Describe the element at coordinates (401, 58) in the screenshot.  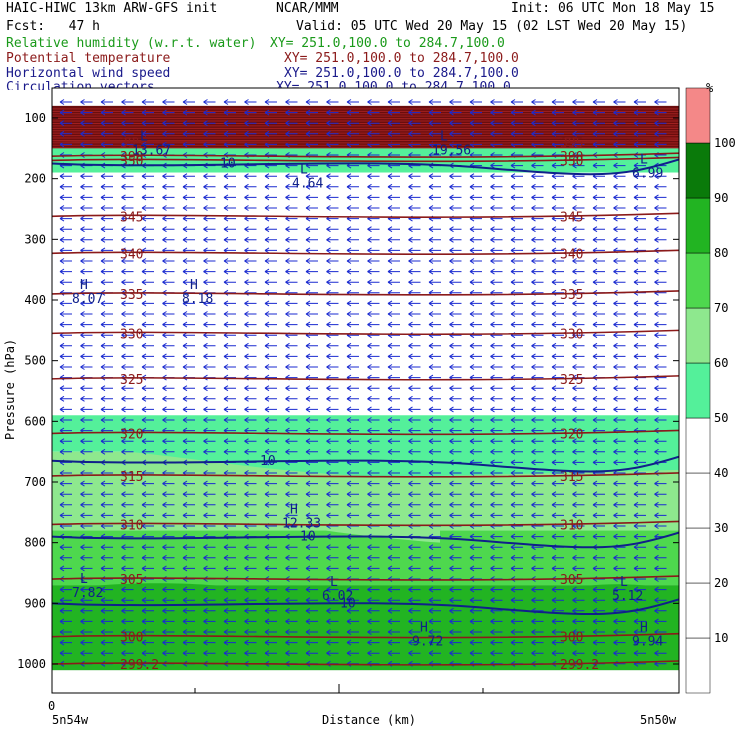
I see `field-theta-xy: XY= 251.0,100.0 to 284.7,100.0` at that location.